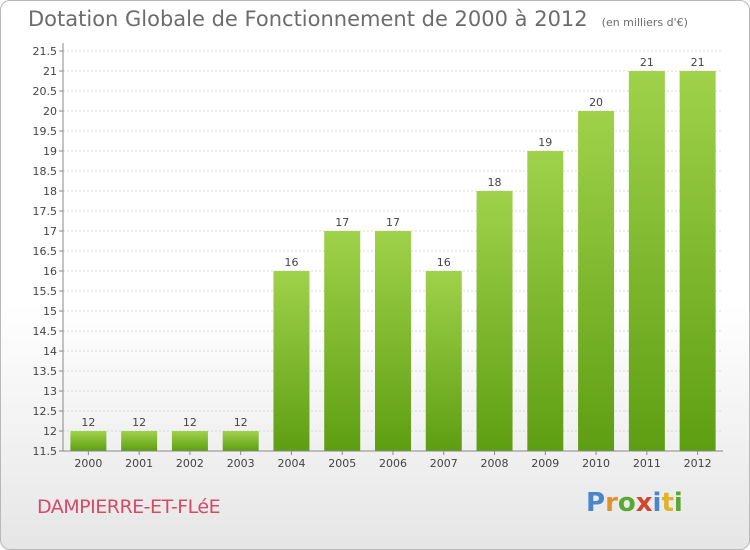  What do you see at coordinates (646, 261) in the screenshot?
I see `bar-2011` at bounding box center [646, 261].